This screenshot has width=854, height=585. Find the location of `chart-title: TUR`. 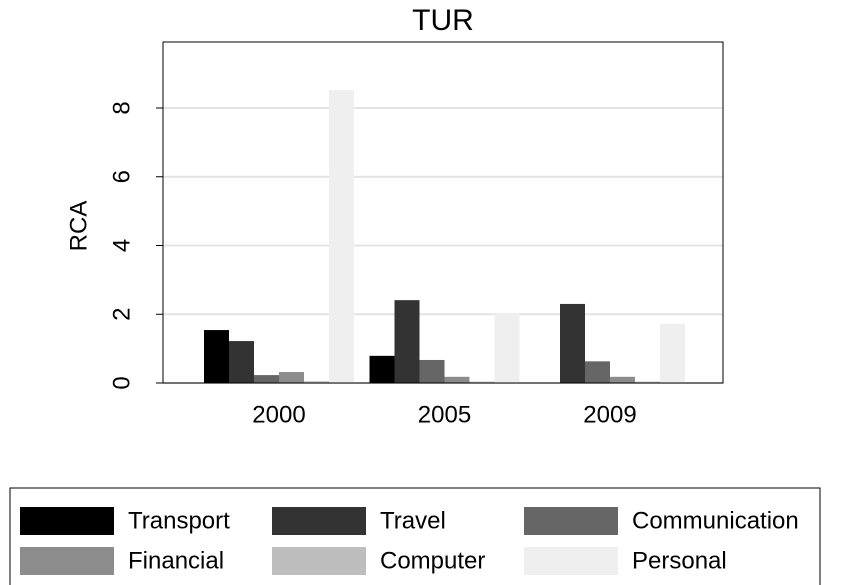

chart-title: TUR is located at coordinates (443, 20).